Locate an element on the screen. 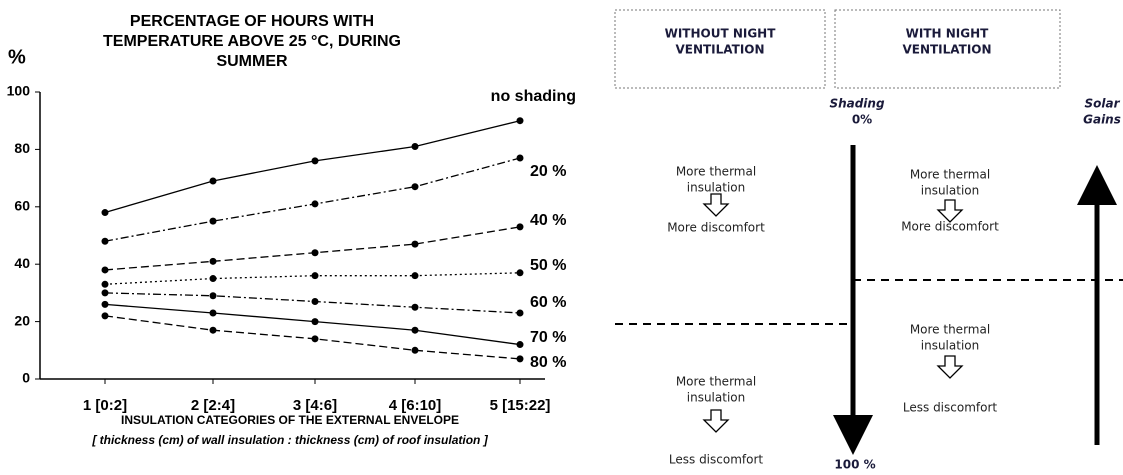 The width and height of the screenshot is (1123, 475). header: WITH NIGHT is located at coordinates (948, 34).